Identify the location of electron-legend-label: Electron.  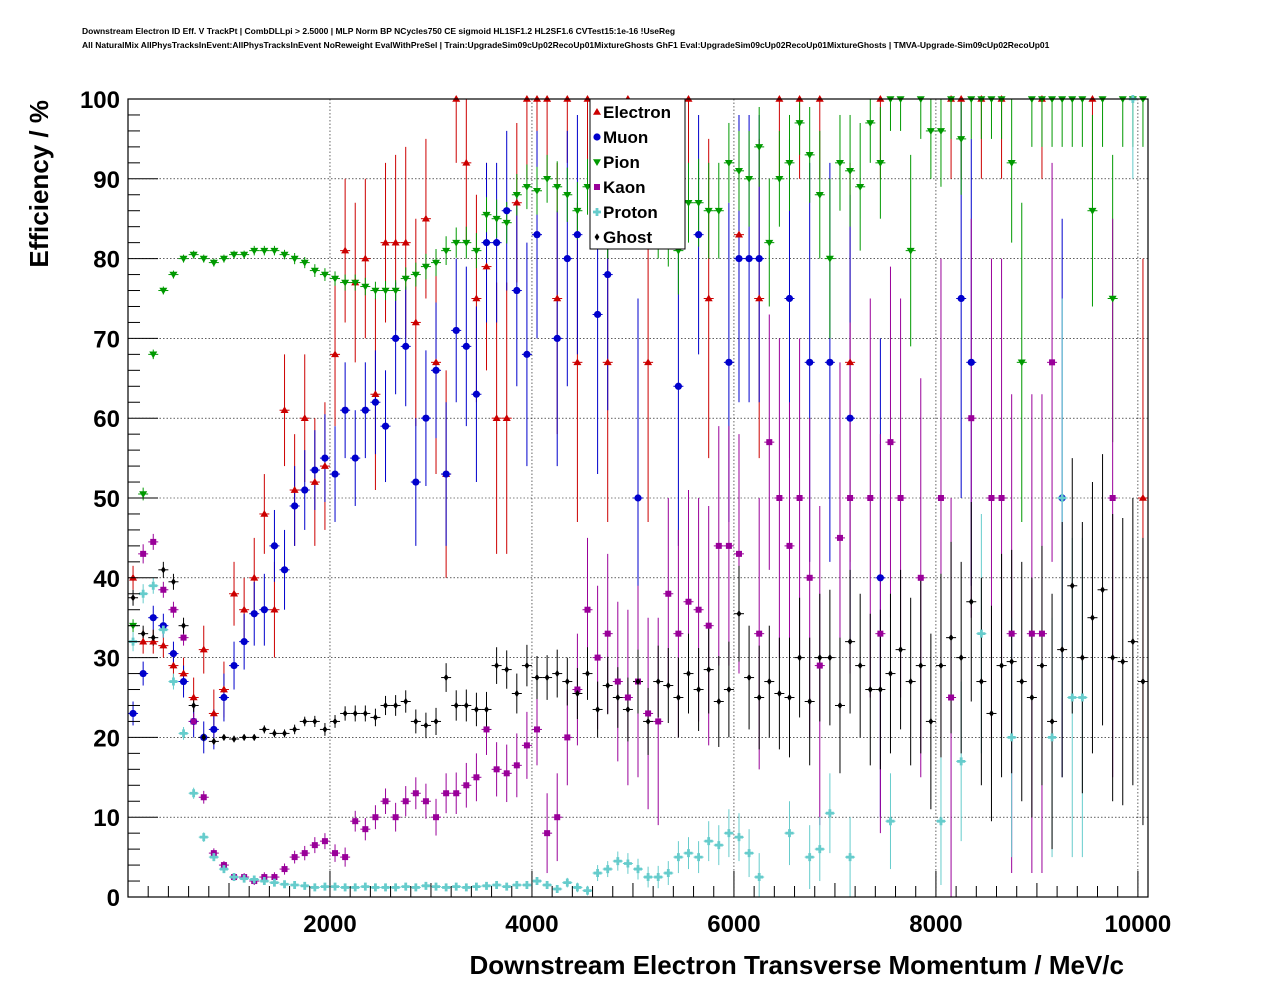
(637, 112).